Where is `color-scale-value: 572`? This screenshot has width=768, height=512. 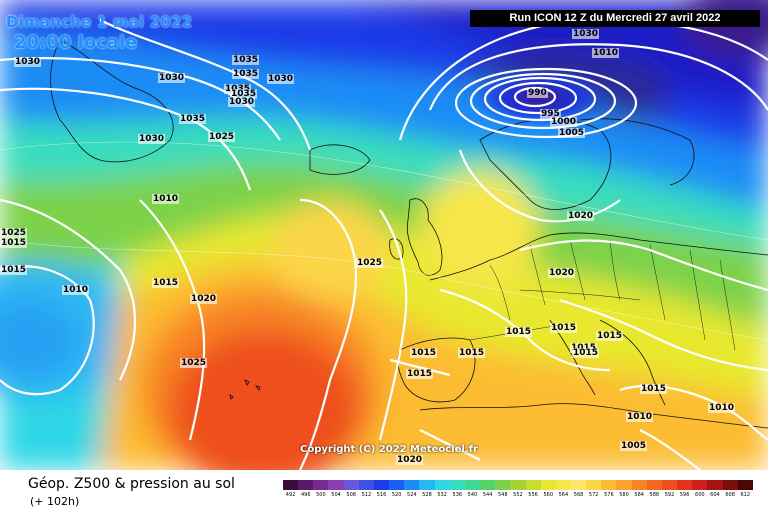 color-scale-value: 572 is located at coordinates (593, 495).